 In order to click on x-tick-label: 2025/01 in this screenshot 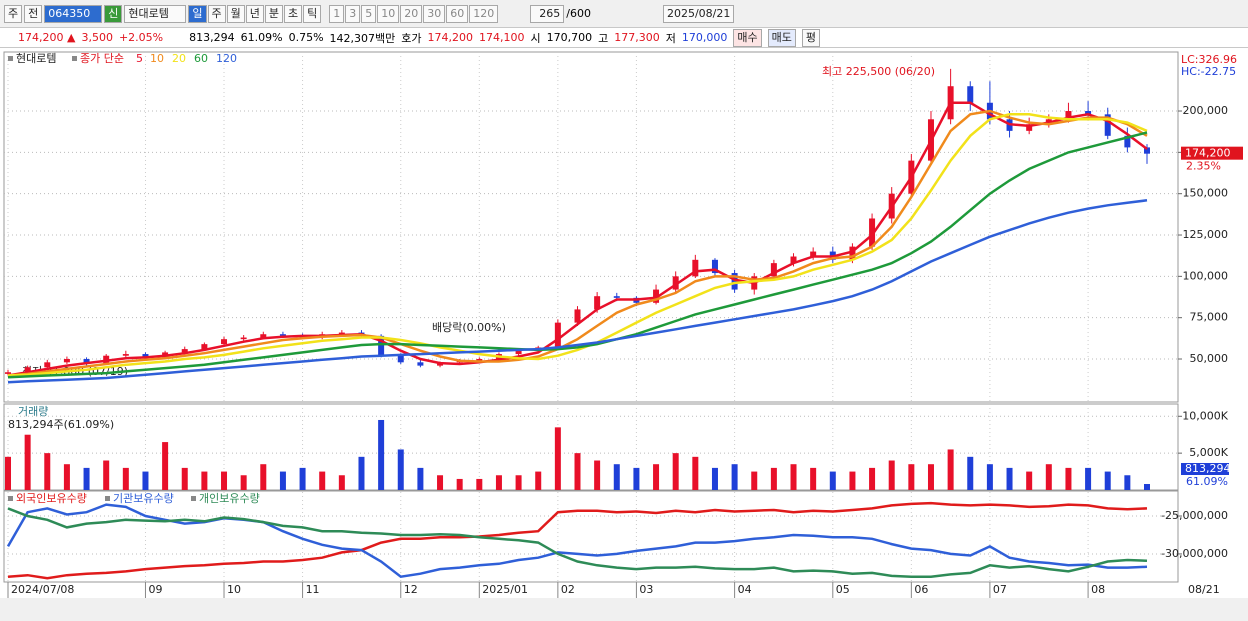, I will do `click(505, 589)`.